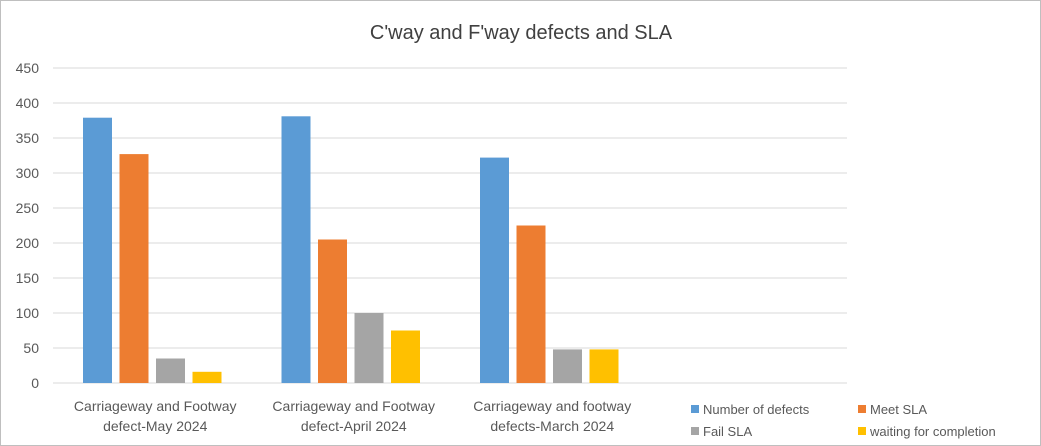 The height and width of the screenshot is (446, 1041). I want to click on legend-label: waiting for completion, so click(932, 431).